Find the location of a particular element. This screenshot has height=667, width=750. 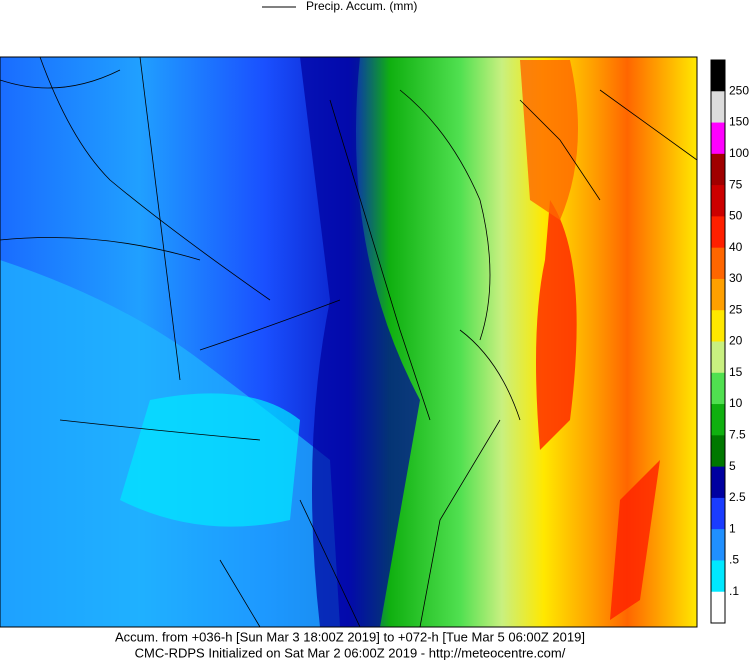

colorbar-label: .1 is located at coordinates (734, 591).